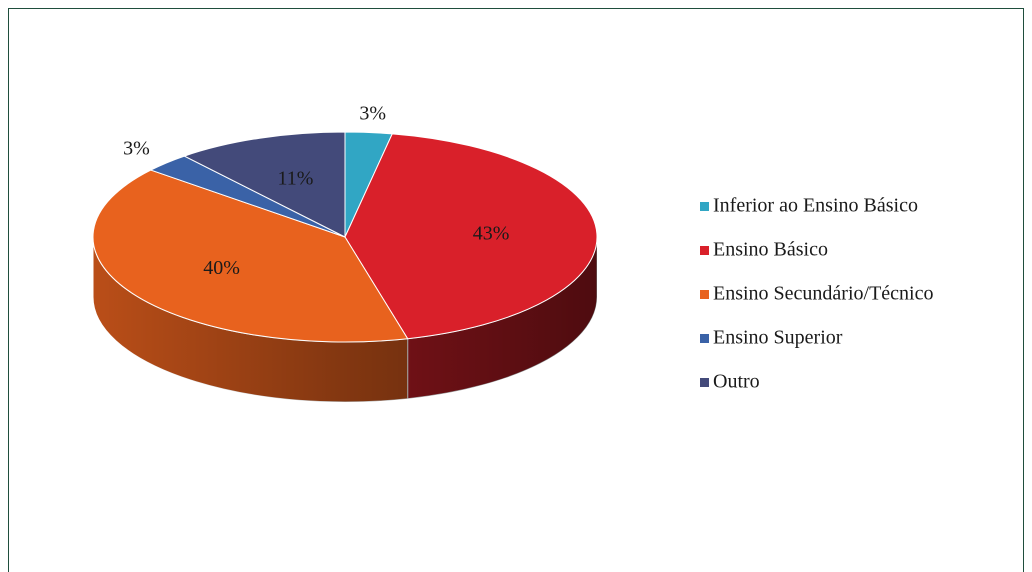  I want to click on legend-label: Inferior ao Ensino Básico, so click(815, 206).